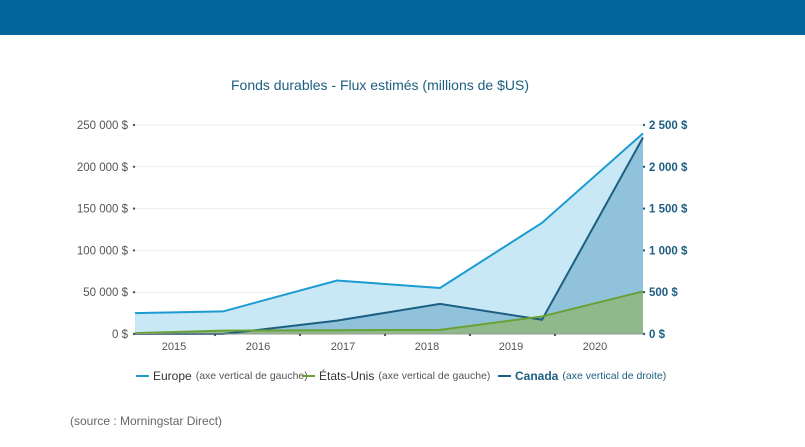 This screenshot has width=805, height=447. I want to click on x-tick-label: 2019, so click(511, 347).